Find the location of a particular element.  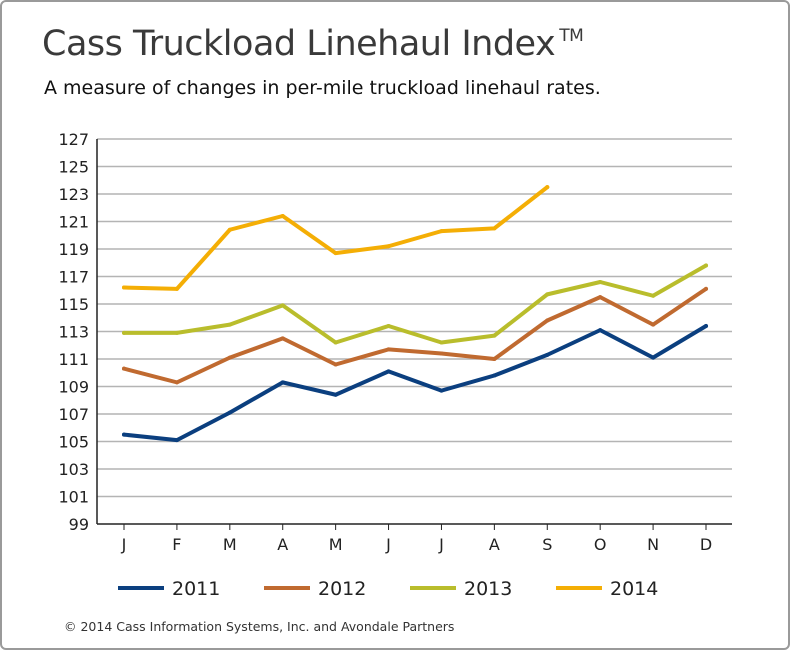

y-tick-label: 123 is located at coordinates (73, 194).